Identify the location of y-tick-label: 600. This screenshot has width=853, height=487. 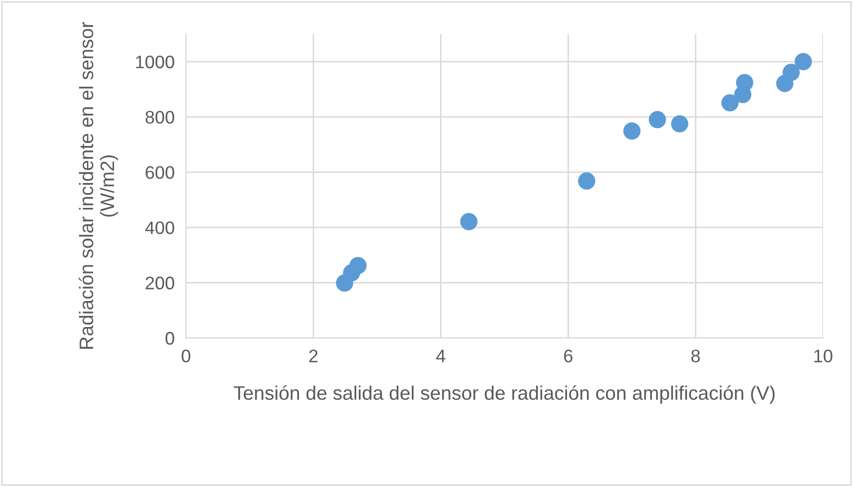
(160, 172).